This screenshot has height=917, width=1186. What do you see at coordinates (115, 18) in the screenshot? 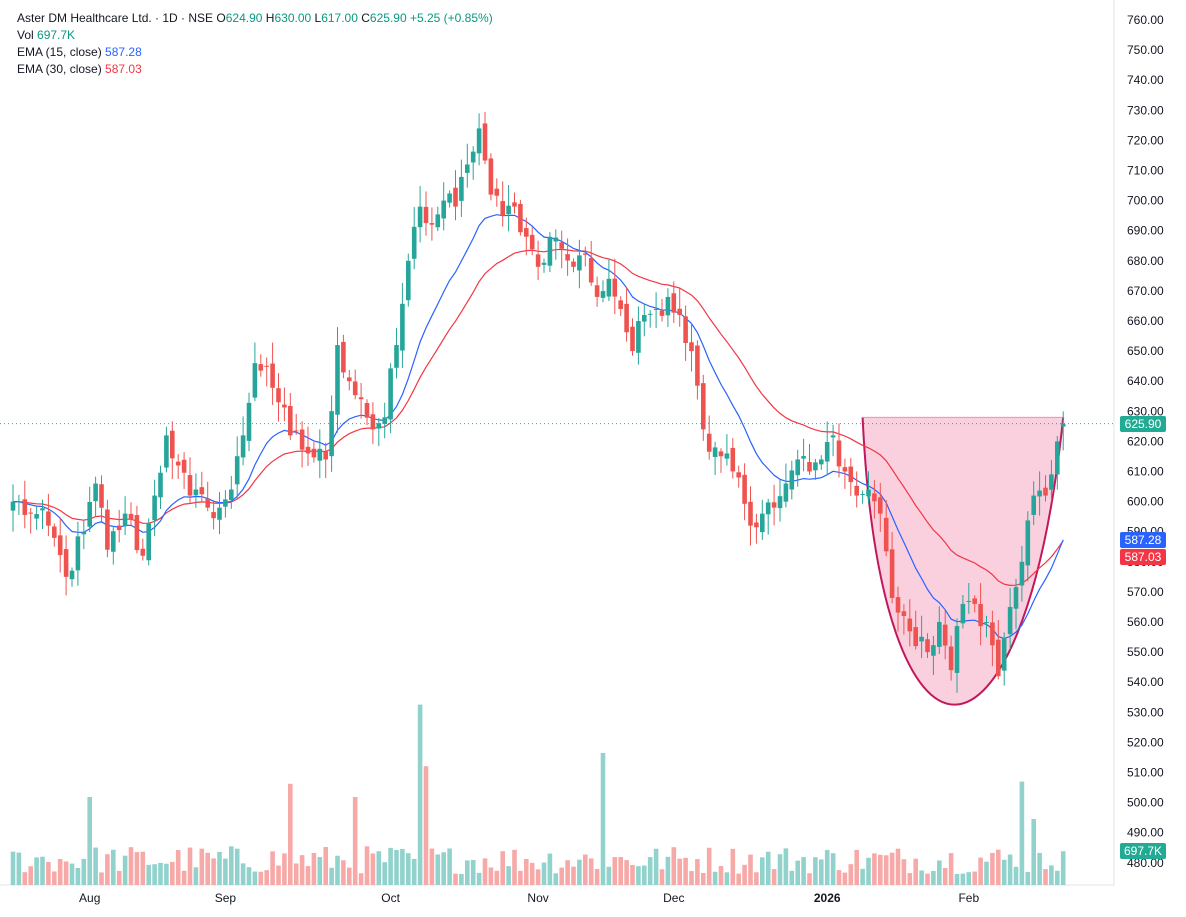
I see `symbol-title: Aster DM Healthcare Ltd. · 1D · NSE` at bounding box center [115, 18].